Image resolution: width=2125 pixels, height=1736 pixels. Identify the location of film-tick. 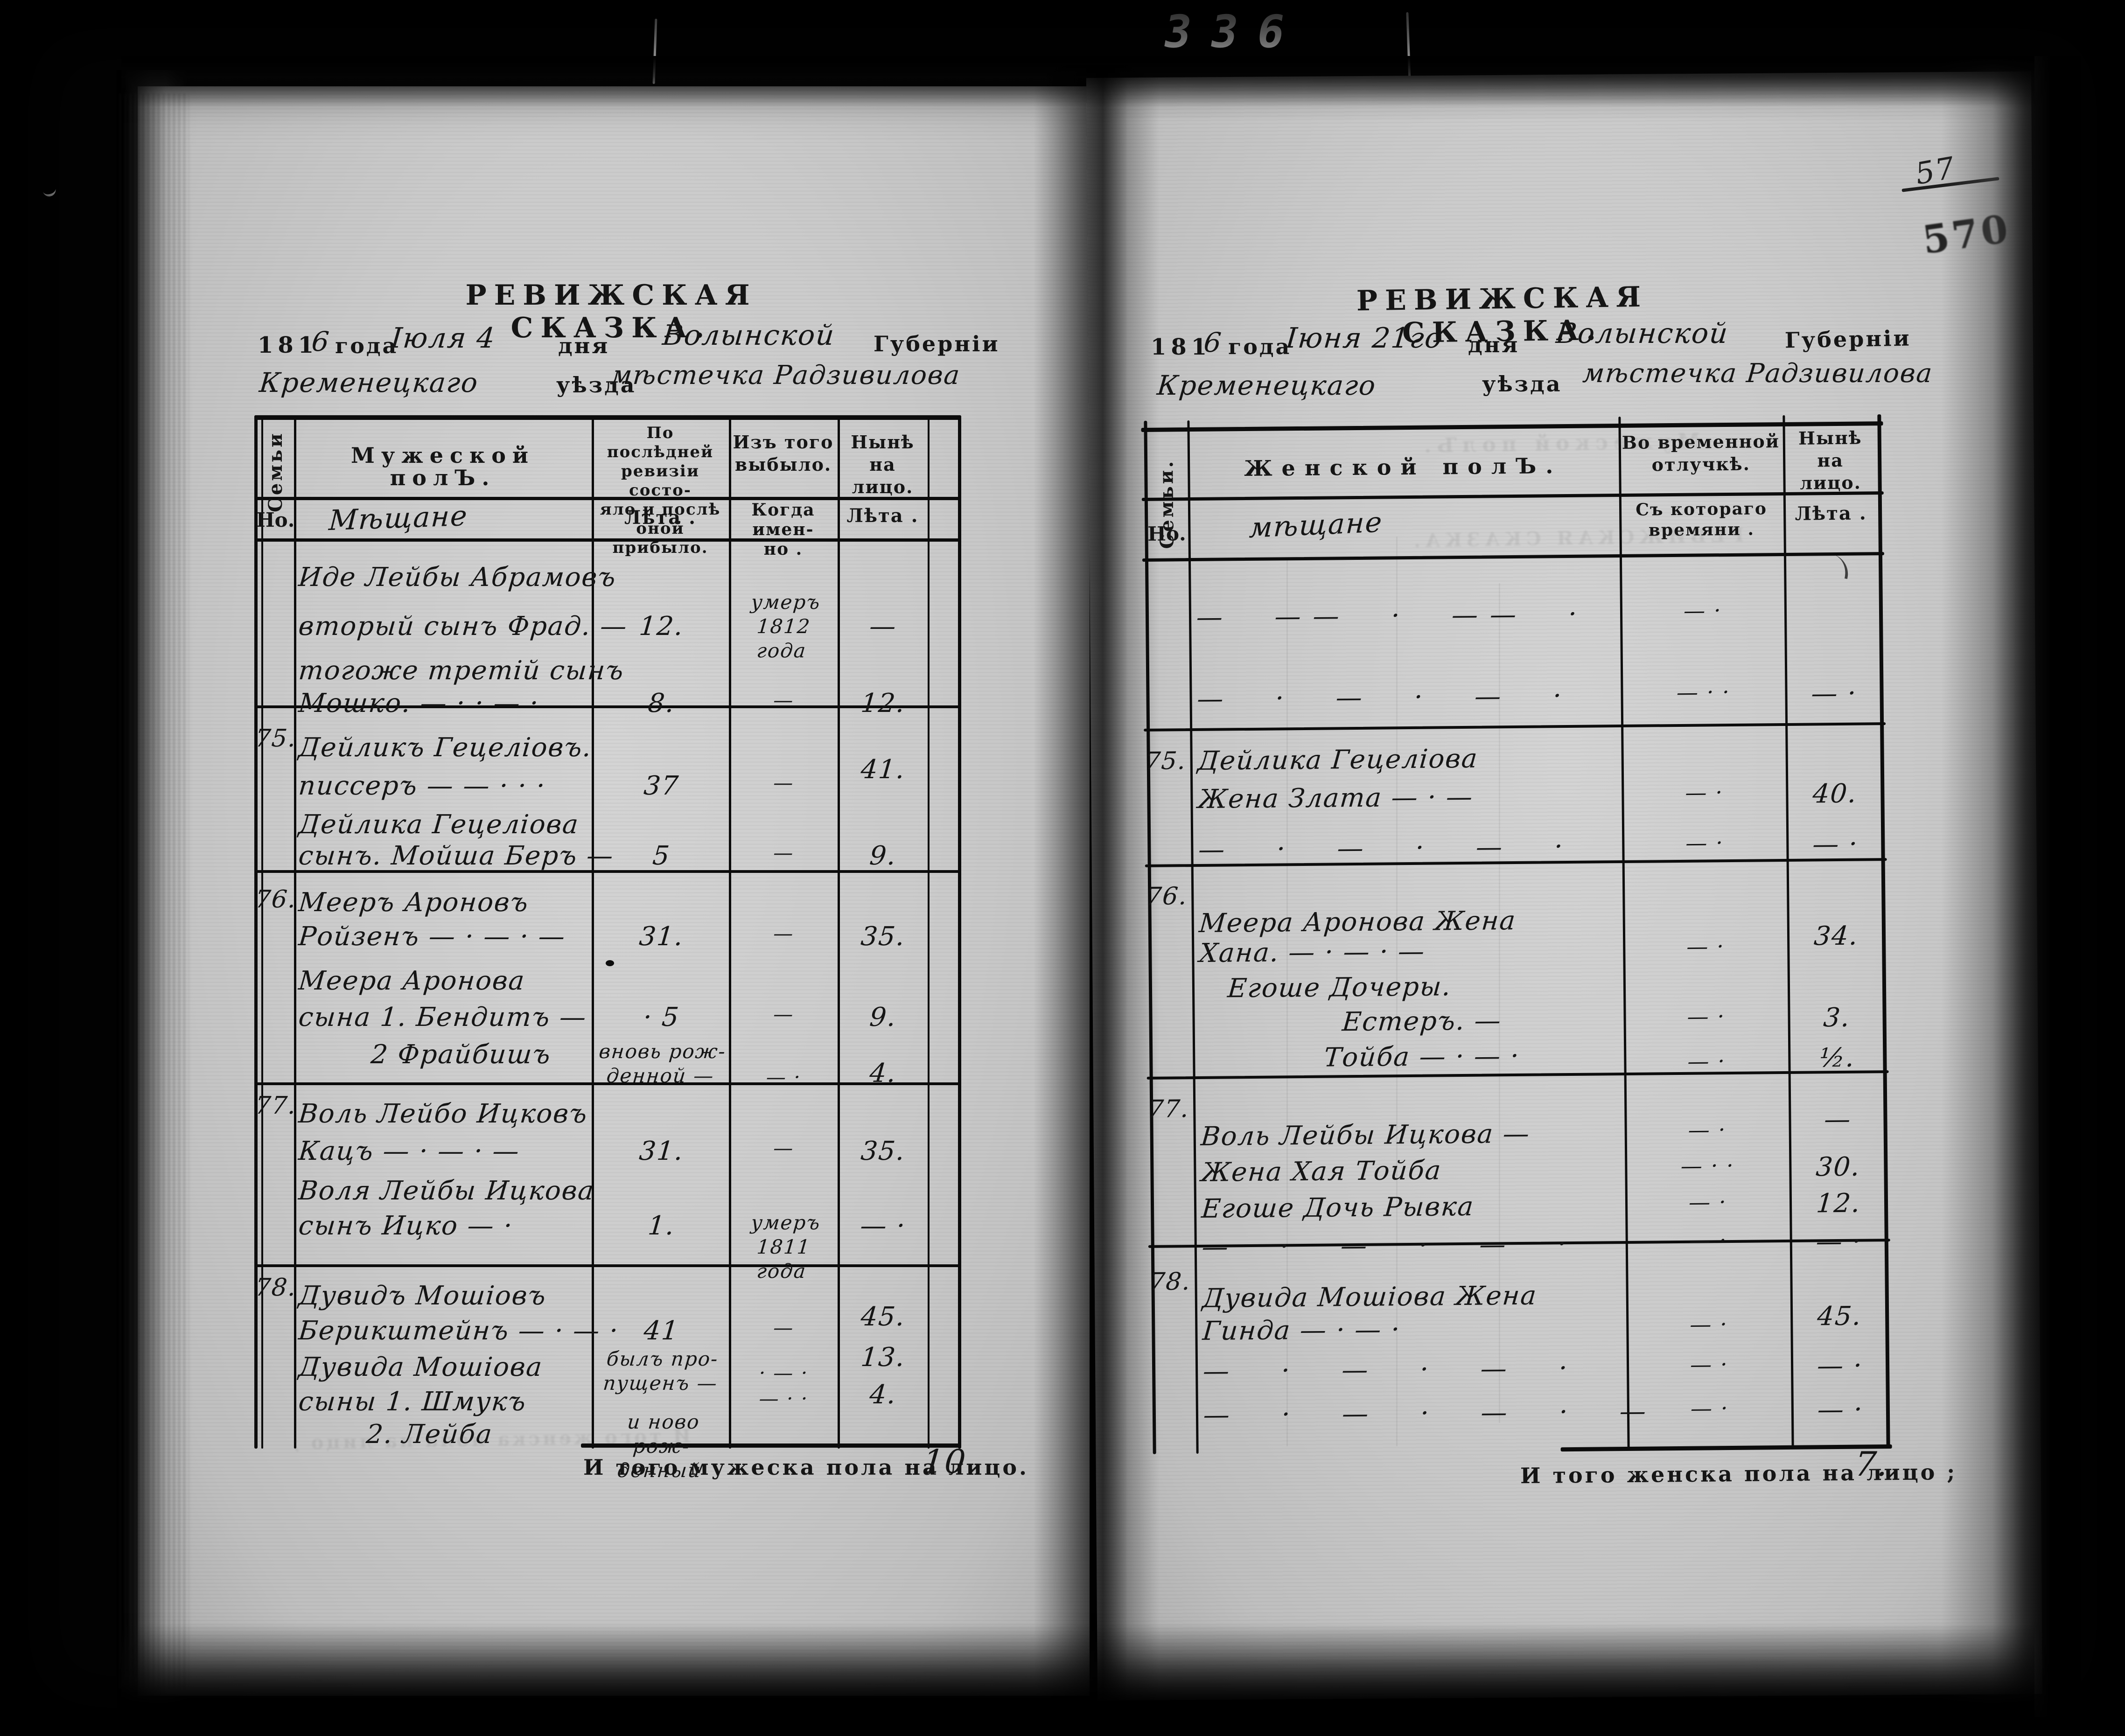
(1408, 47).